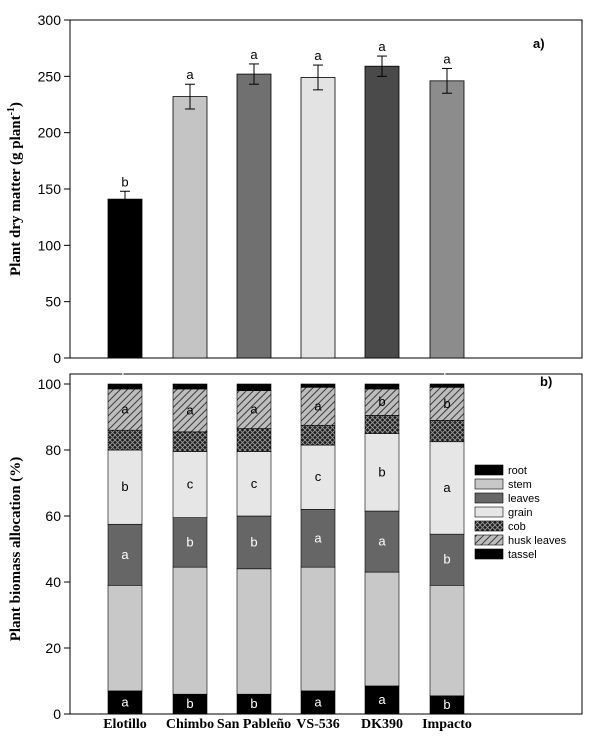 This screenshot has height=736, width=589. I want to click on segment-root, so click(382, 700).